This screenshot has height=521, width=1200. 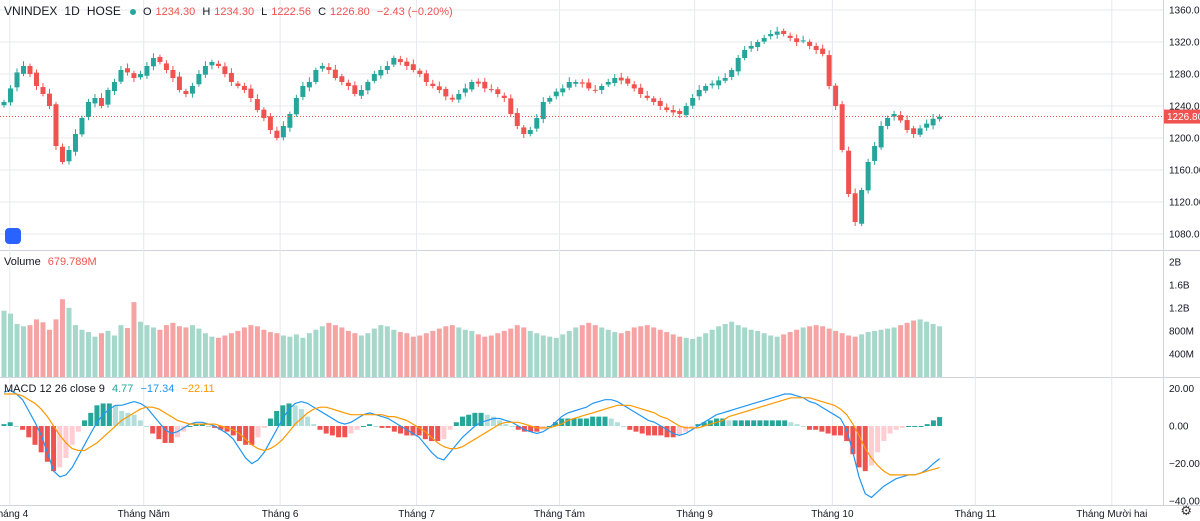 I want to click on interval-label: 1D, so click(x=72, y=11).